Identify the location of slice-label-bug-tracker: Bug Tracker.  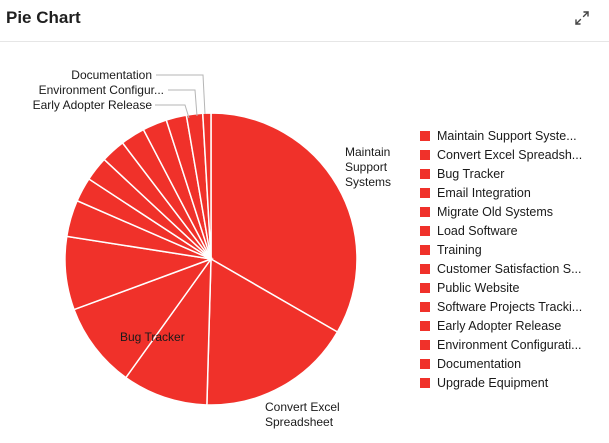
(152, 337).